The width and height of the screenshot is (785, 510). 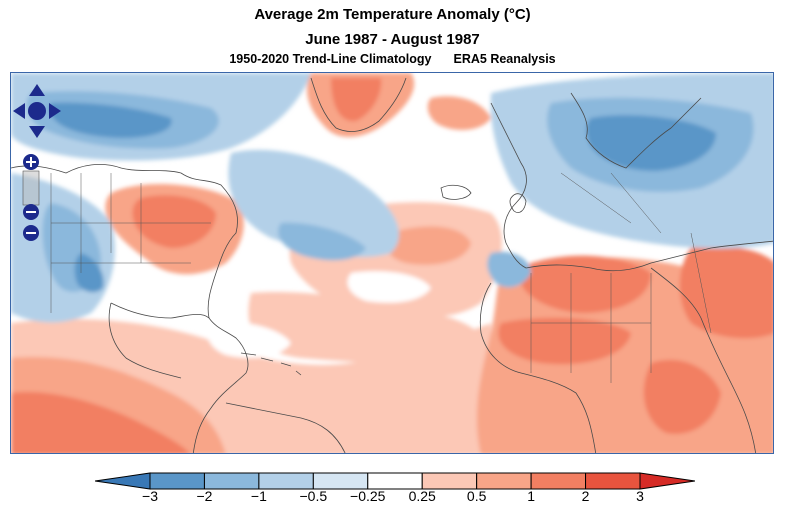 What do you see at coordinates (31, 212) in the screenshot?
I see `zoom-out-button` at bounding box center [31, 212].